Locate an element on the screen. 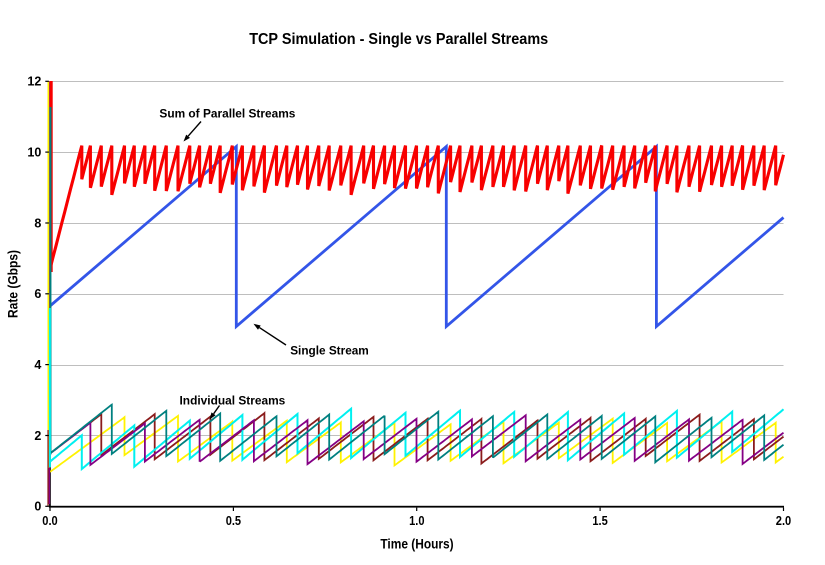  svg-text: 8 is located at coordinates (37, 223).